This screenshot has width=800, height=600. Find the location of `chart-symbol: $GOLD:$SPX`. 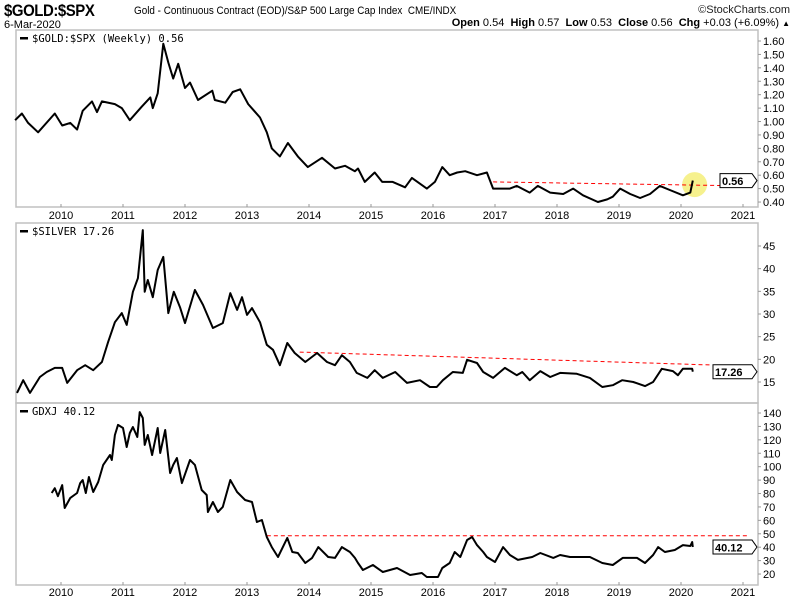

chart-symbol: $GOLD:$SPX is located at coordinates (49, 10).